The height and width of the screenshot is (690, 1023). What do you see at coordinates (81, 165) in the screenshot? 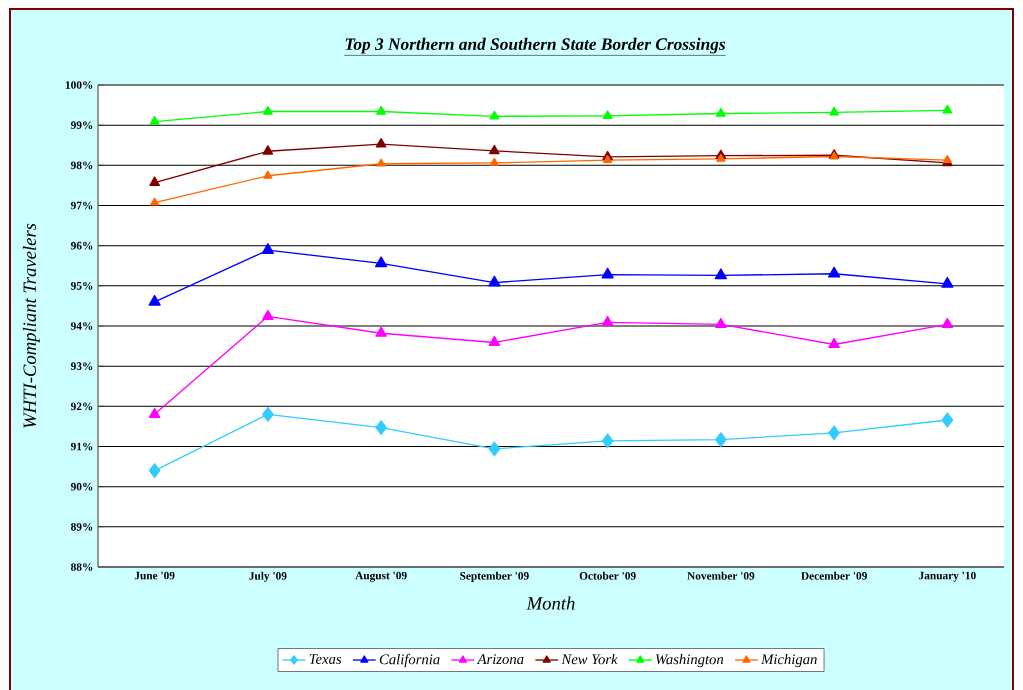
I see `y-tick-label: 98%` at bounding box center [81, 165].